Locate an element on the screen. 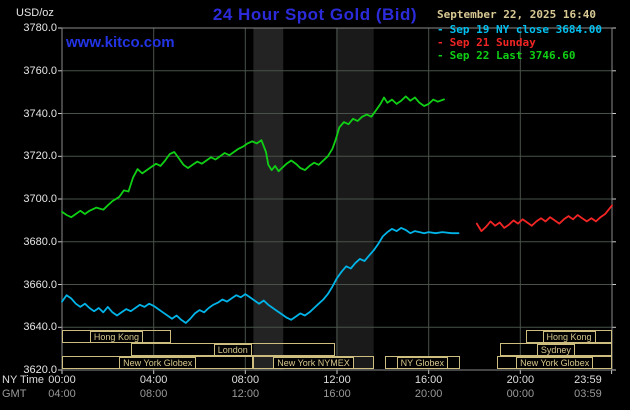 Image resolution: width=630 pixels, height=410 pixels. y-axis-label: 3660.0 is located at coordinates (40, 284).